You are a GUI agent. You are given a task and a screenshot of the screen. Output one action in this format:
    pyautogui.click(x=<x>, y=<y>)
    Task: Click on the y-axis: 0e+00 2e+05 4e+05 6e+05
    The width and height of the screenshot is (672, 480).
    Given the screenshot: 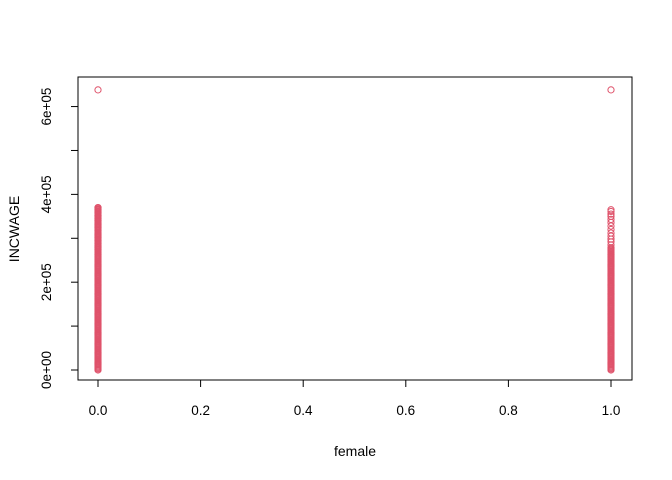 What is the action you would take?
    pyautogui.click(x=59, y=238)
    